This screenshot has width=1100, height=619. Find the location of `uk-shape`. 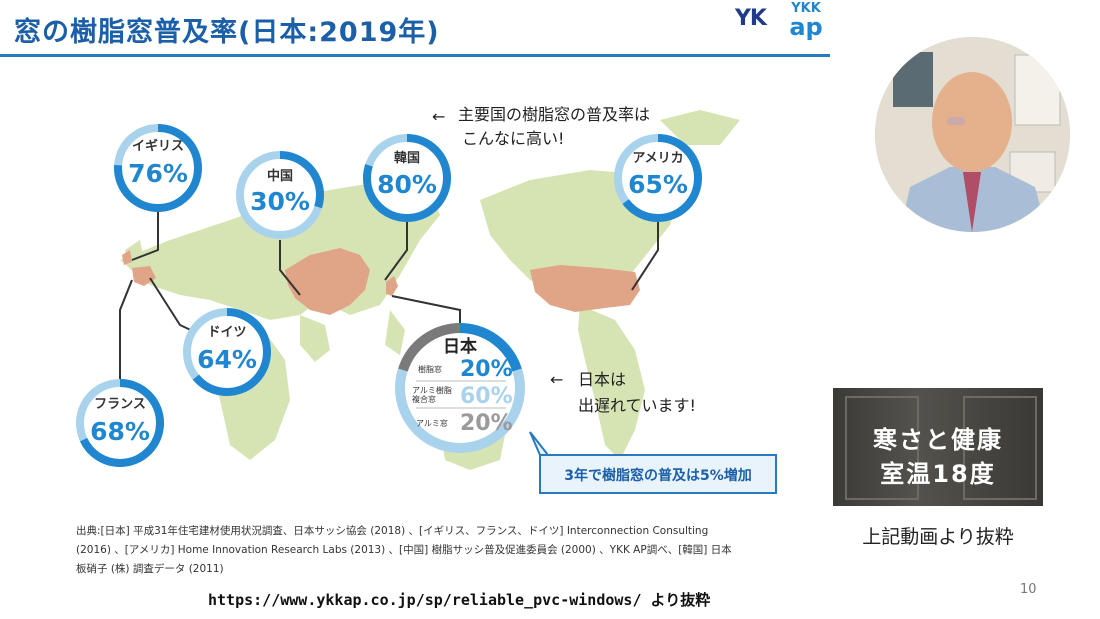

uk-shape is located at coordinates (127, 257).